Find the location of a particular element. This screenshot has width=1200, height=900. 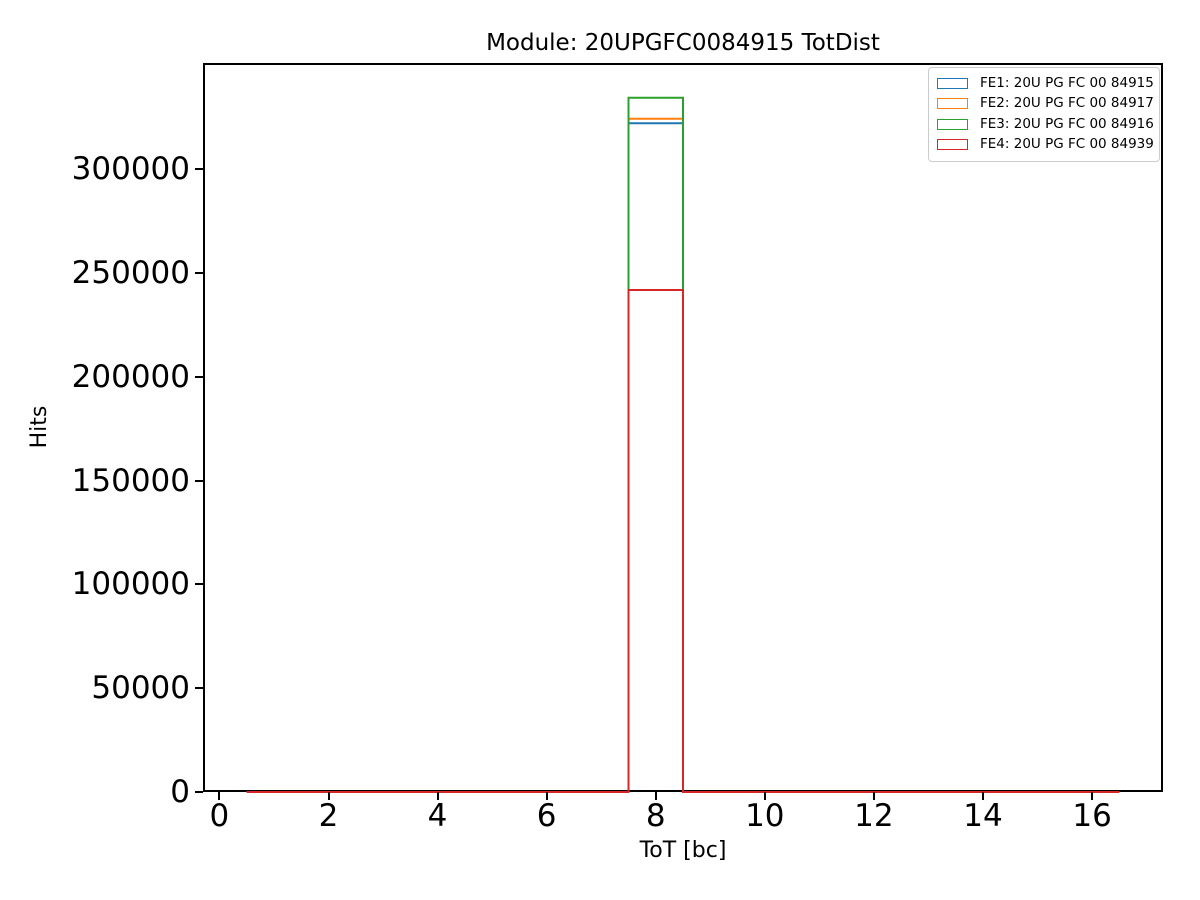

y-tick-label: 250000 is located at coordinates (130, 272).